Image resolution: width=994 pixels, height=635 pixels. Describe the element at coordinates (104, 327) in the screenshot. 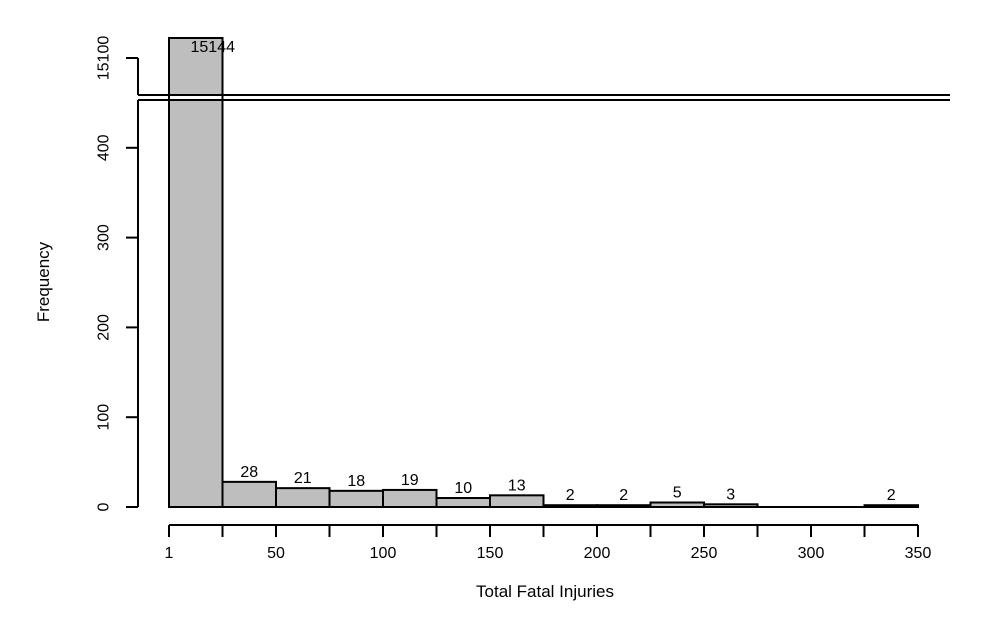

I see `y-tick-label: 200` at that location.